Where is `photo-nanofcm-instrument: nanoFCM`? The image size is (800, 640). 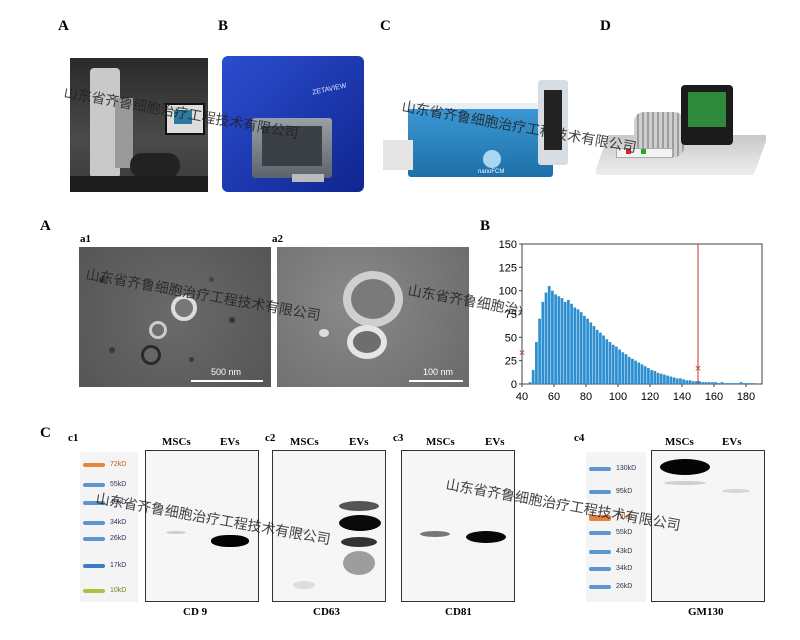 photo-nanofcm-instrument: nanoFCM is located at coordinates (482, 131).